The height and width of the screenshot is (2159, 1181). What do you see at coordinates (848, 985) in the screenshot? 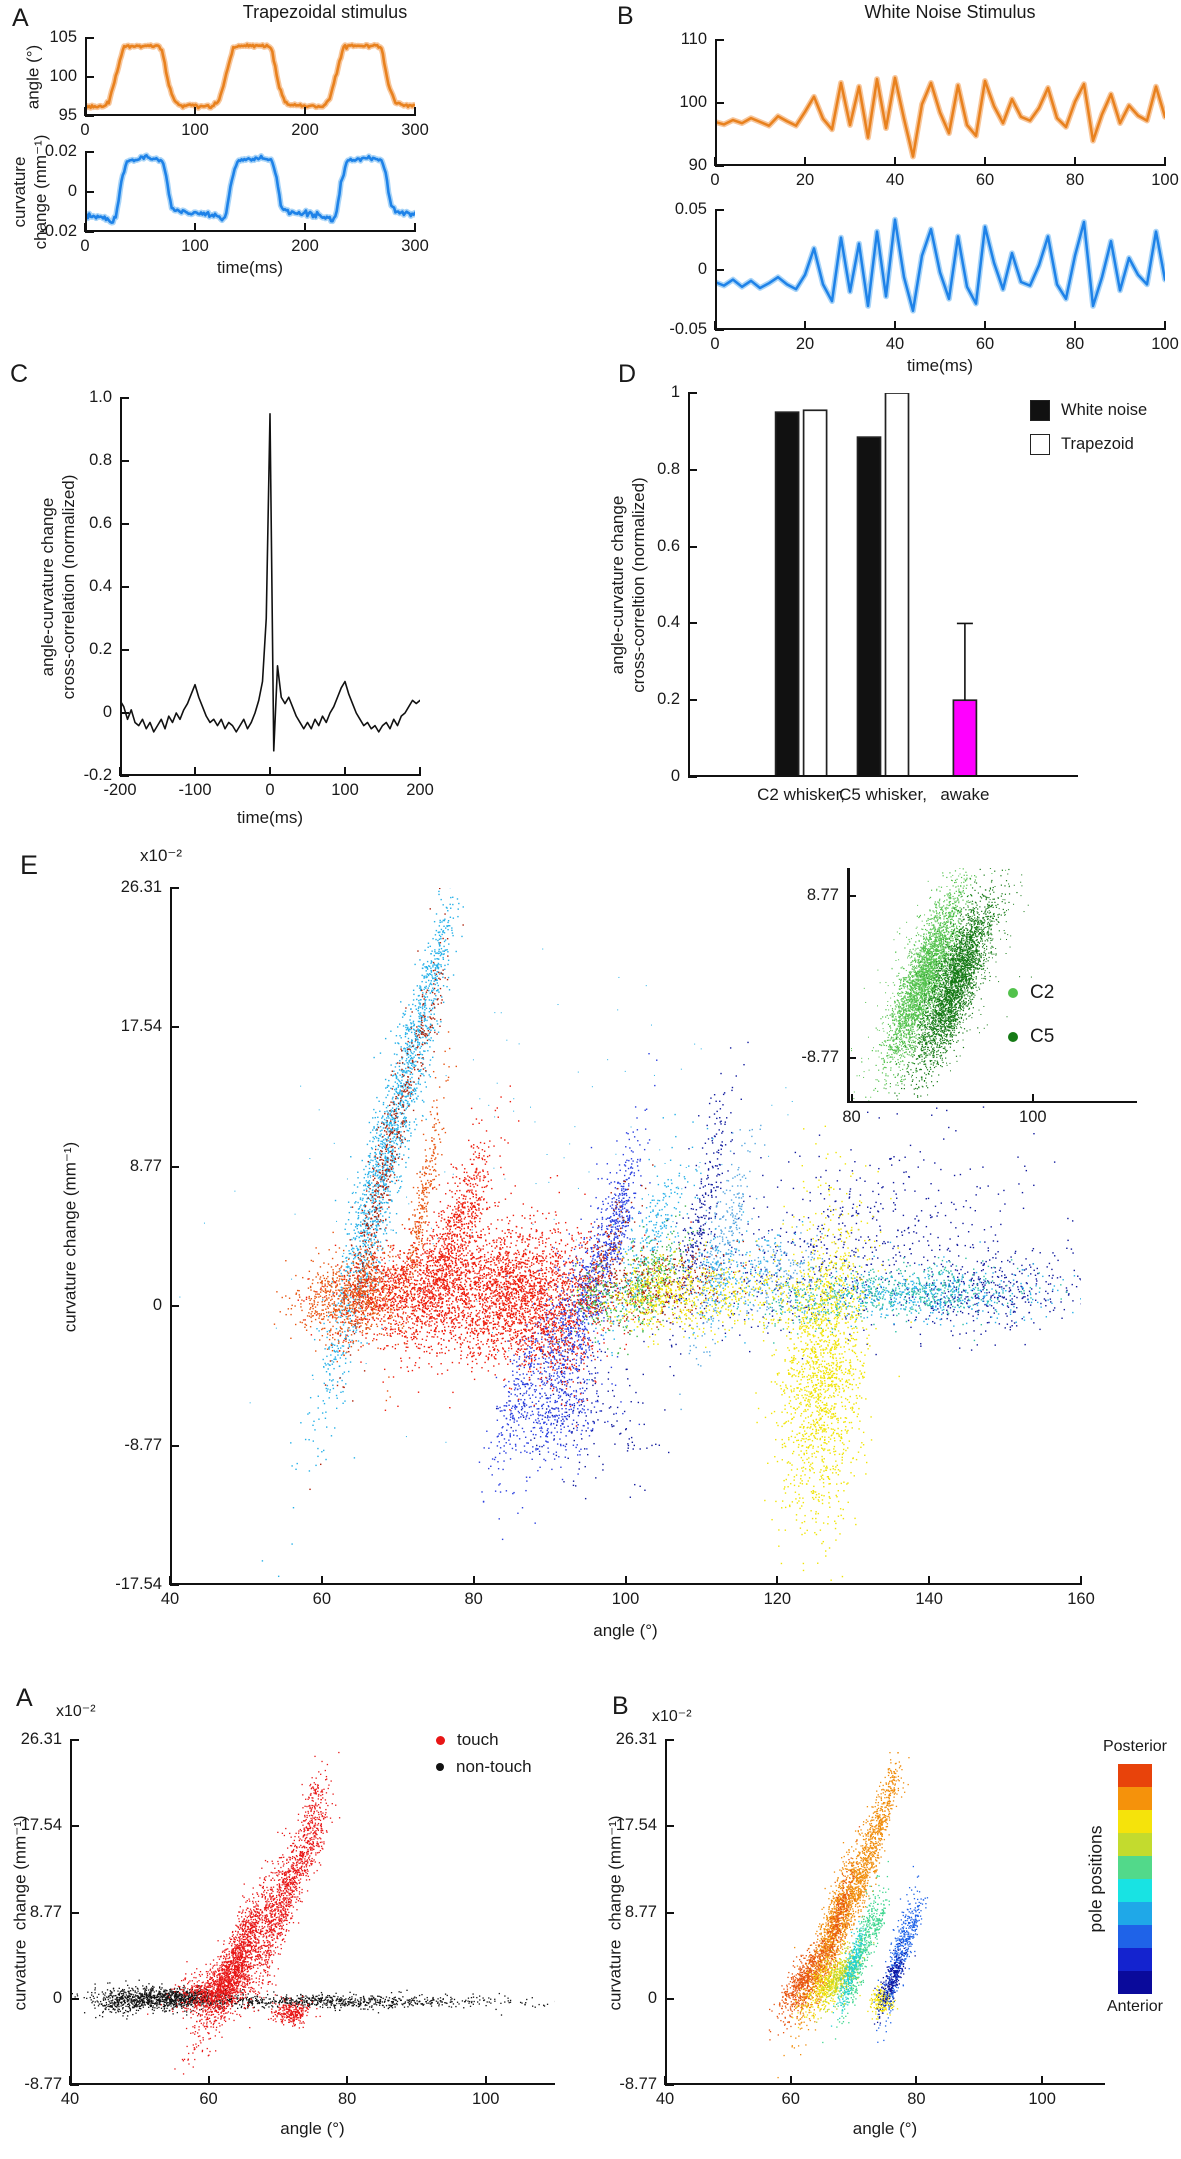
I see `y-axis-line` at bounding box center [848, 985].